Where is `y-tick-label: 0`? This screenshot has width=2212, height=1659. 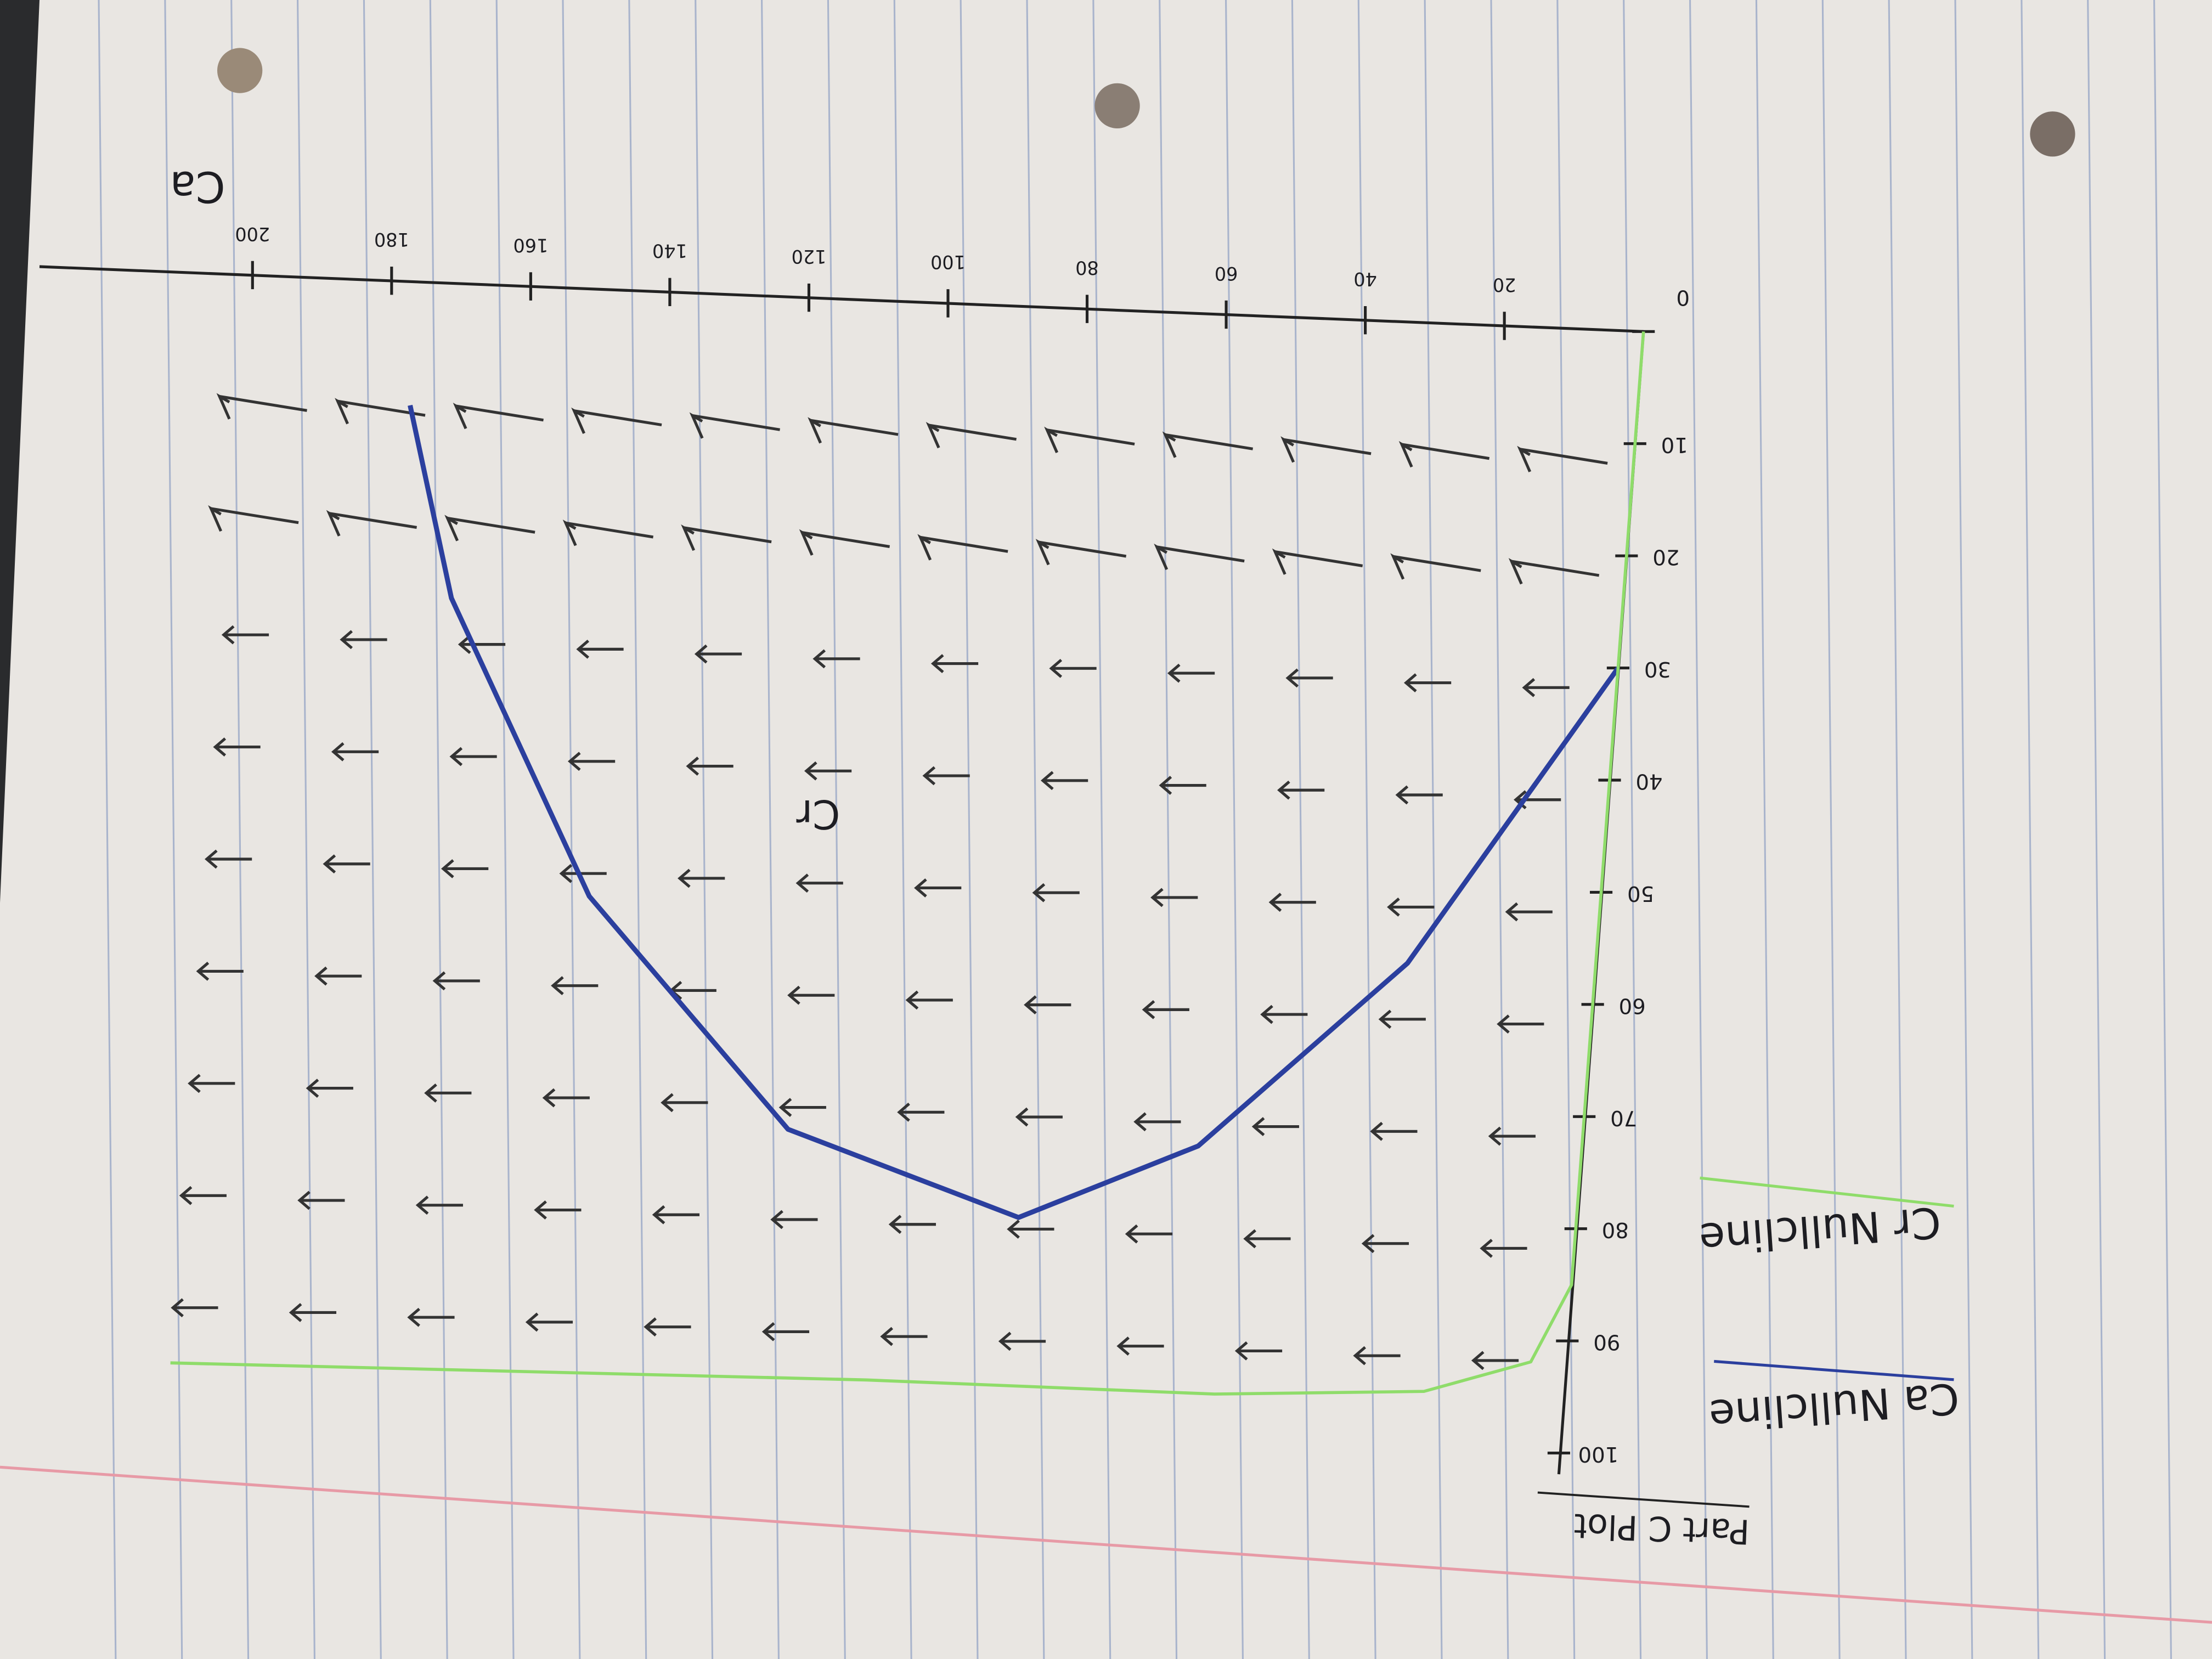
y-tick-label: 0 is located at coordinates (1683, 297).